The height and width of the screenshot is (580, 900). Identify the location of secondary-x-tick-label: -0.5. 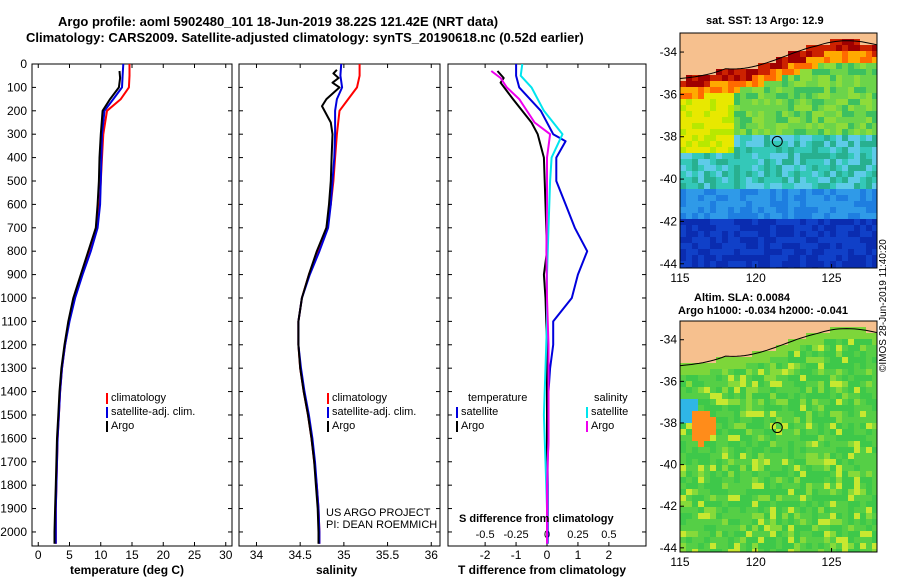
(485, 535).